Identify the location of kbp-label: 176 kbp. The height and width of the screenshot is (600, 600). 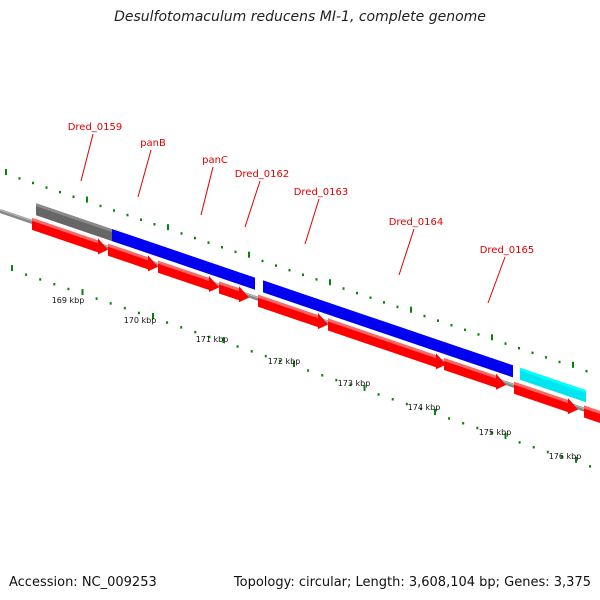
(565, 456).